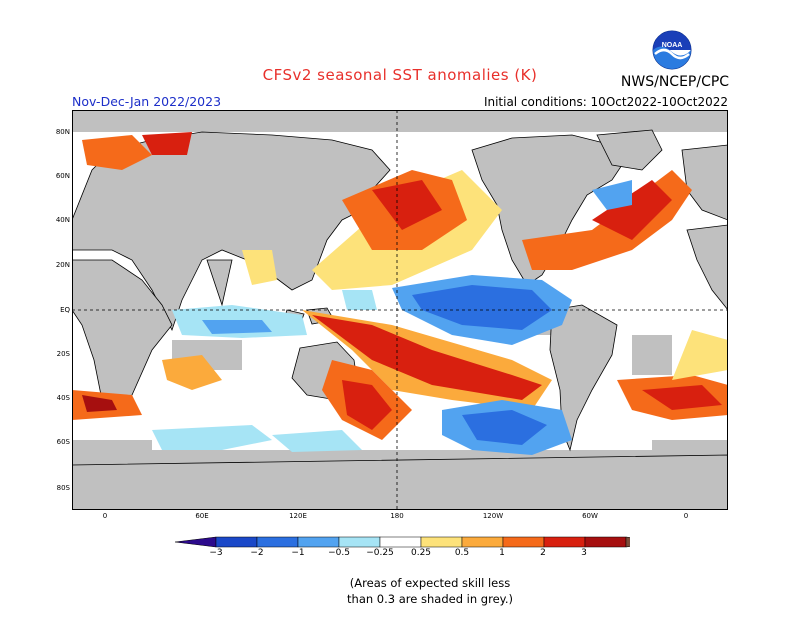 This screenshot has height=618, width=800. What do you see at coordinates (147, 101) in the screenshot?
I see `season-label: Nov-Dec-Jan 2022/2023` at bounding box center [147, 101].